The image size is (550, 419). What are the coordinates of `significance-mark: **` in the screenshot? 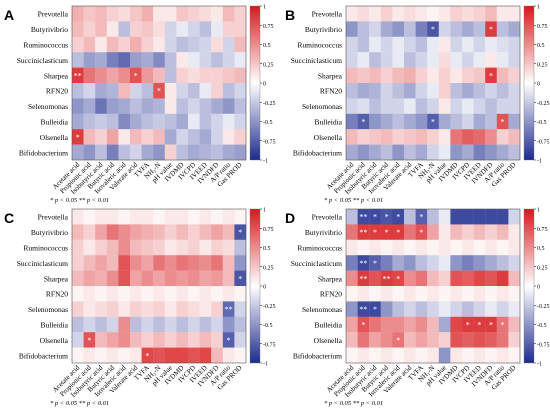 It's located at (363, 263).